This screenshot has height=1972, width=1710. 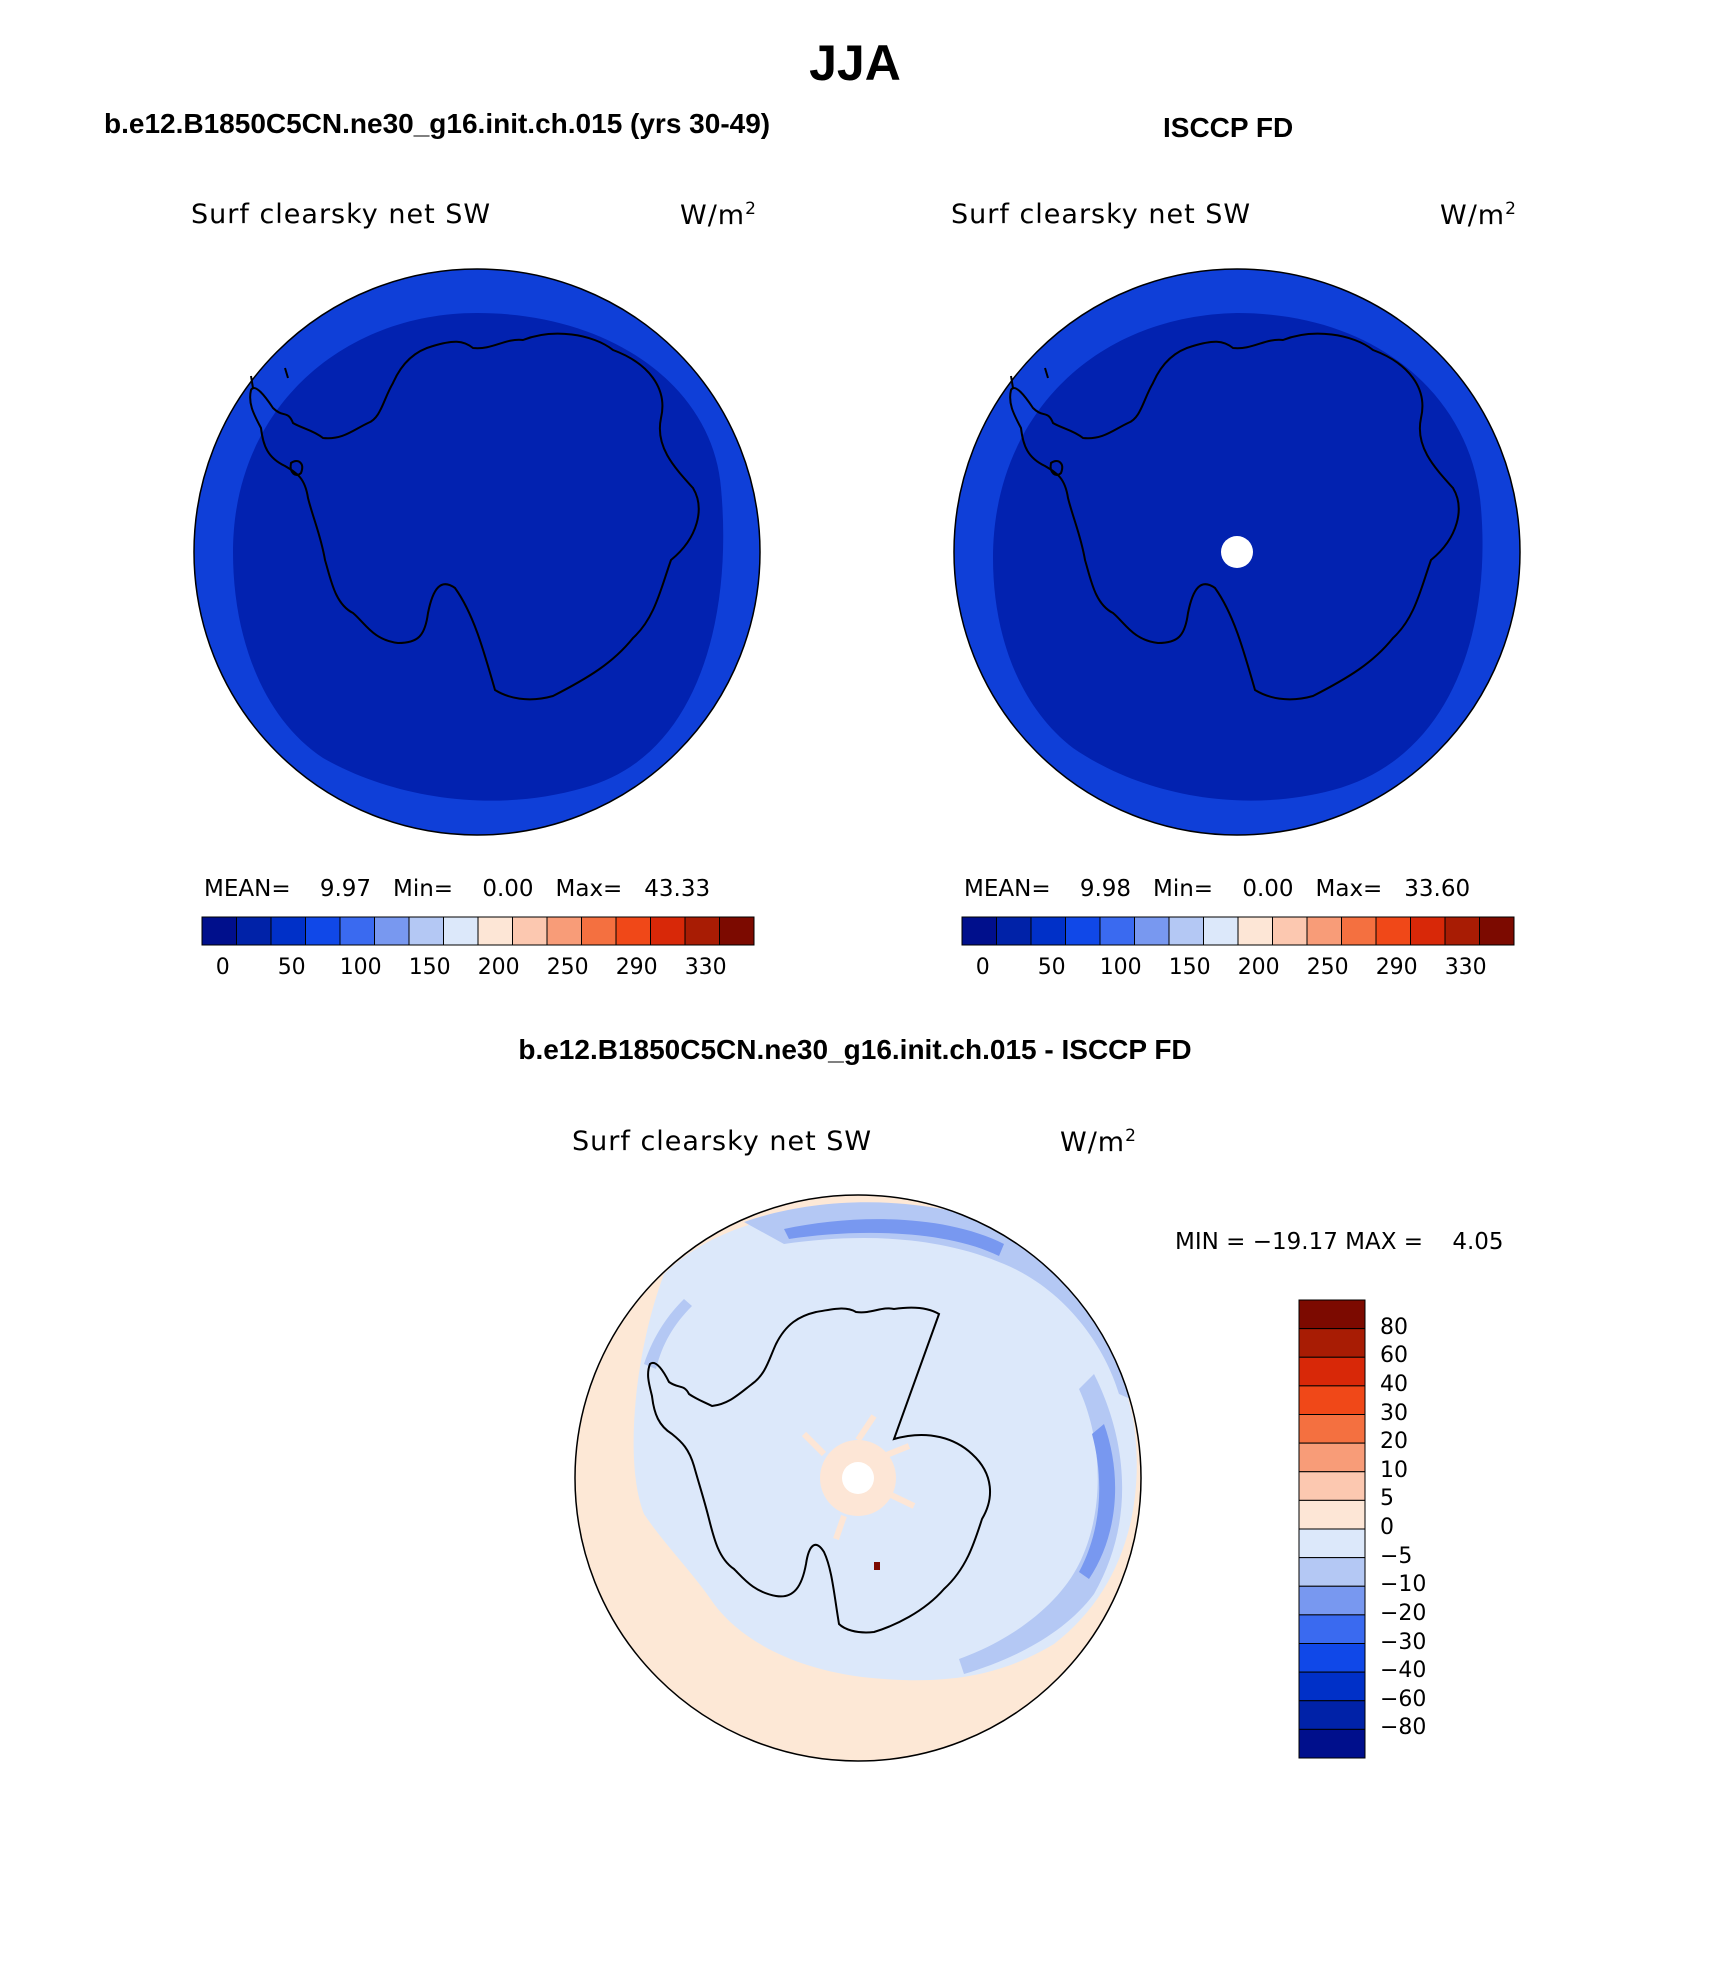 What do you see at coordinates (1403, 1728) in the screenshot?
I see `colorbar-tick-label: −80` at bounding box center [1403, 1728].